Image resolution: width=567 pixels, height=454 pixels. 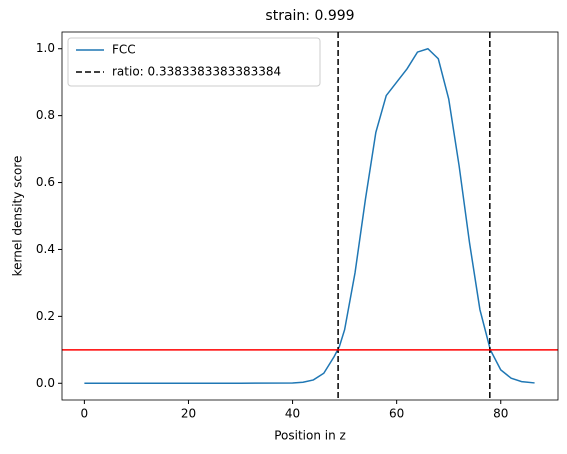 I want to click on y-tick-label: 0.8, so click(x=45, y=115).